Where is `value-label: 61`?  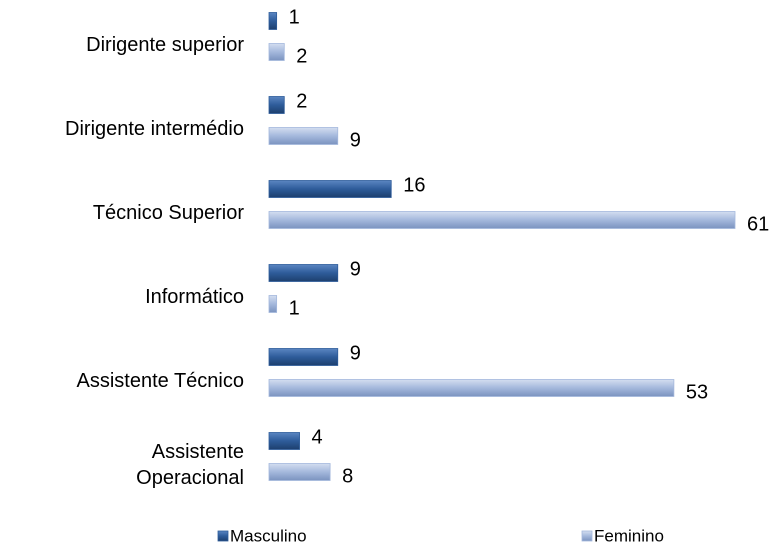
value-label: 61 is located at coordinates (758, 224).